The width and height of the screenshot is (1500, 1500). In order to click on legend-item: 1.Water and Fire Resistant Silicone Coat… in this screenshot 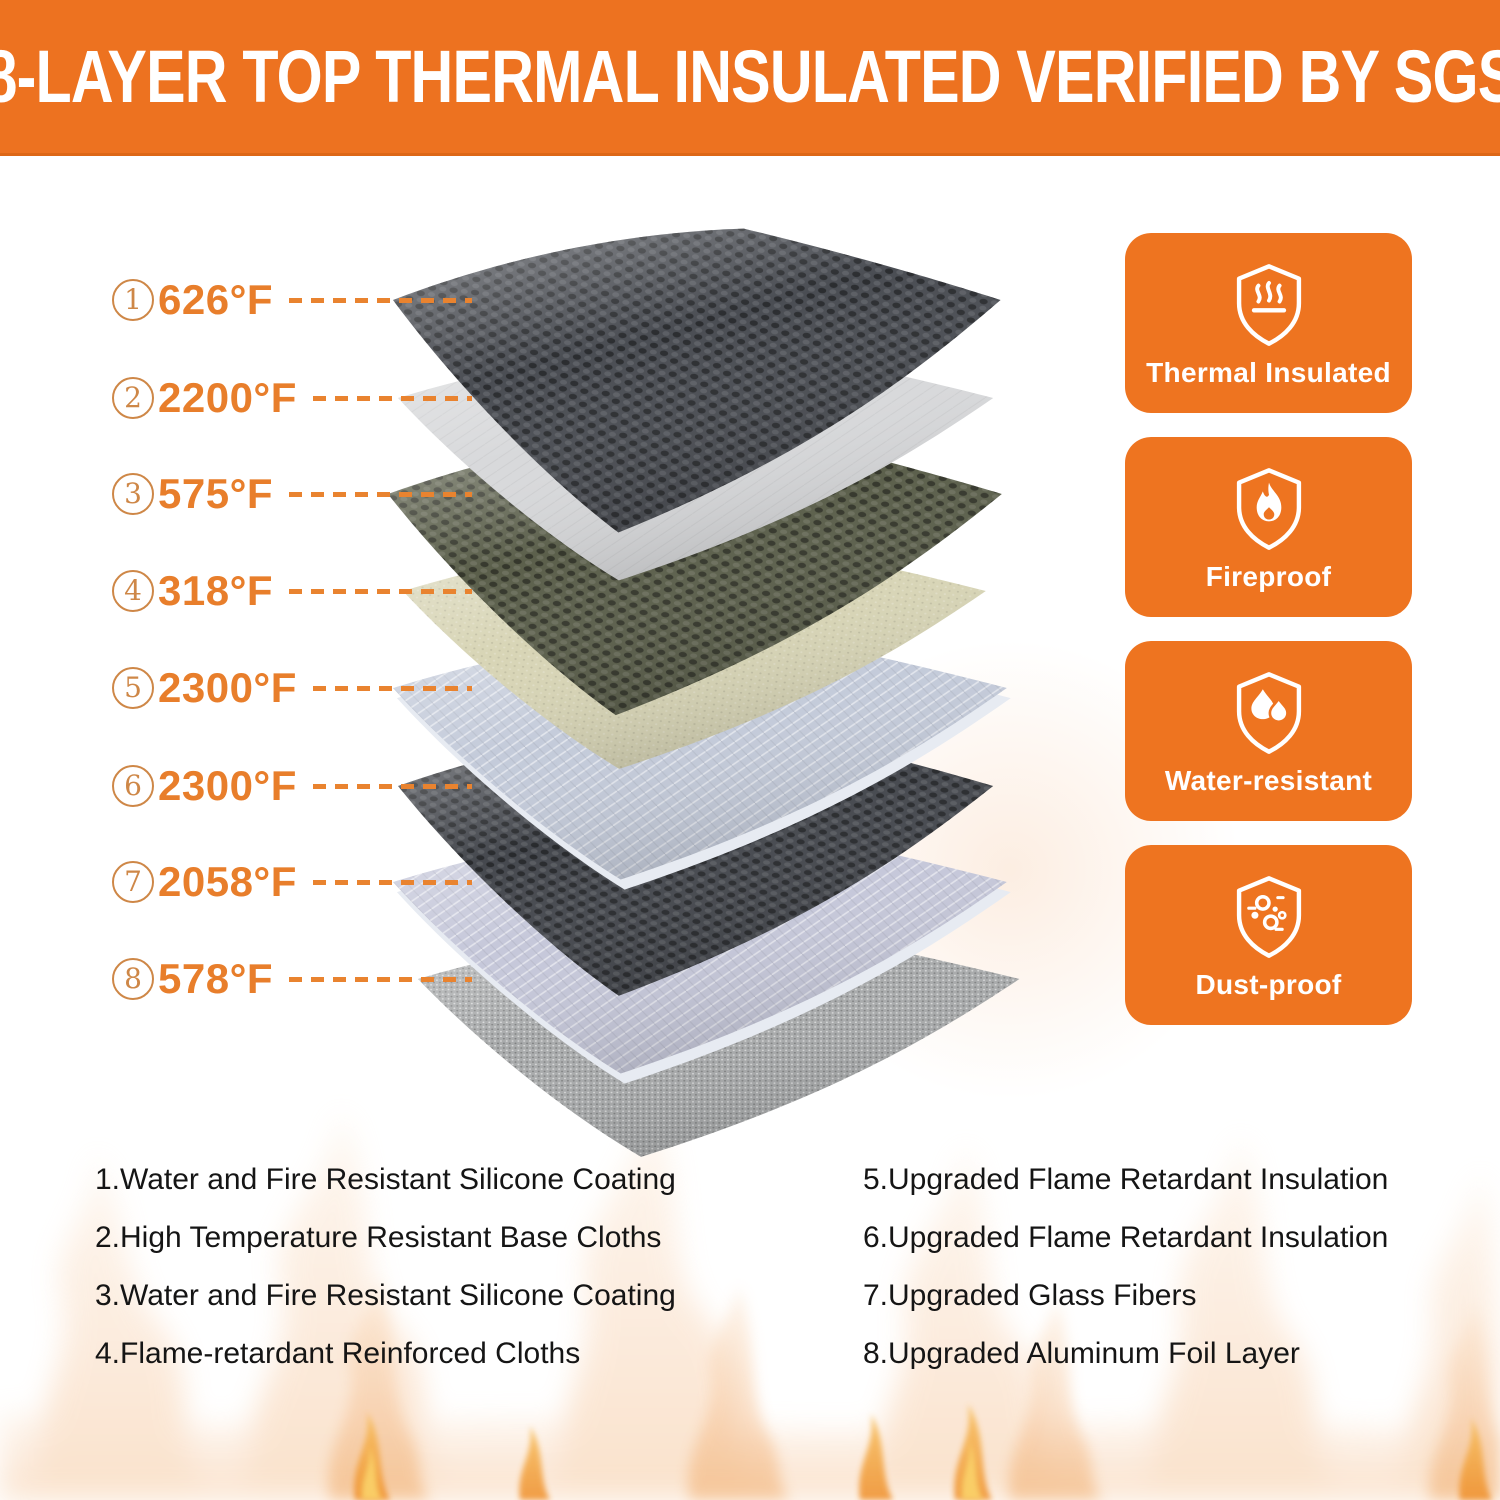, I will do `click(385, 1179)`.